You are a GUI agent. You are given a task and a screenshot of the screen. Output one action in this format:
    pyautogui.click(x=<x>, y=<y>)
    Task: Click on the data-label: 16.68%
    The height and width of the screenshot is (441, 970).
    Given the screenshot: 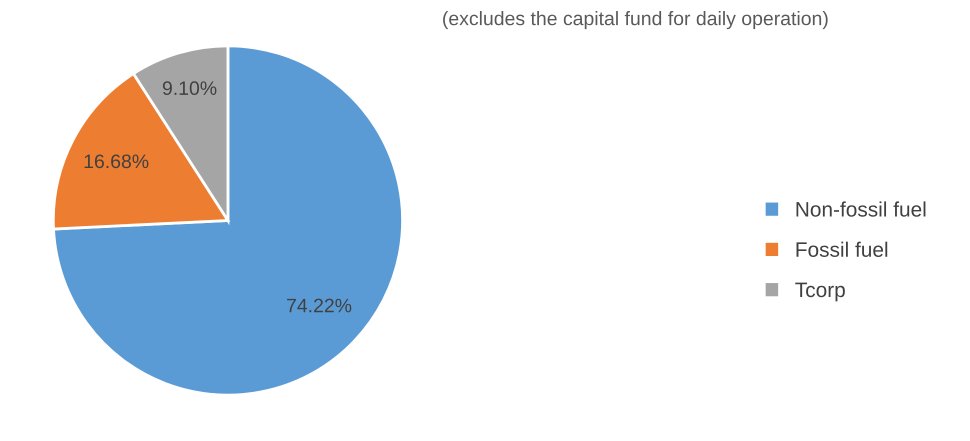 What is the action you would take?
    pyautogui.click(x=116, y=161)
    